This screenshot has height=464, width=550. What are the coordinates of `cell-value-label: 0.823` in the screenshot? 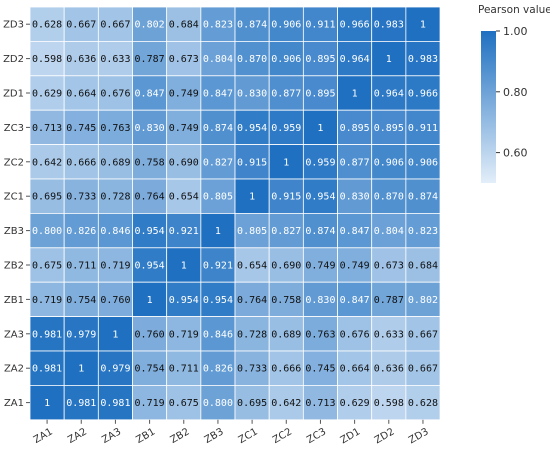 It's located at (218, 25).